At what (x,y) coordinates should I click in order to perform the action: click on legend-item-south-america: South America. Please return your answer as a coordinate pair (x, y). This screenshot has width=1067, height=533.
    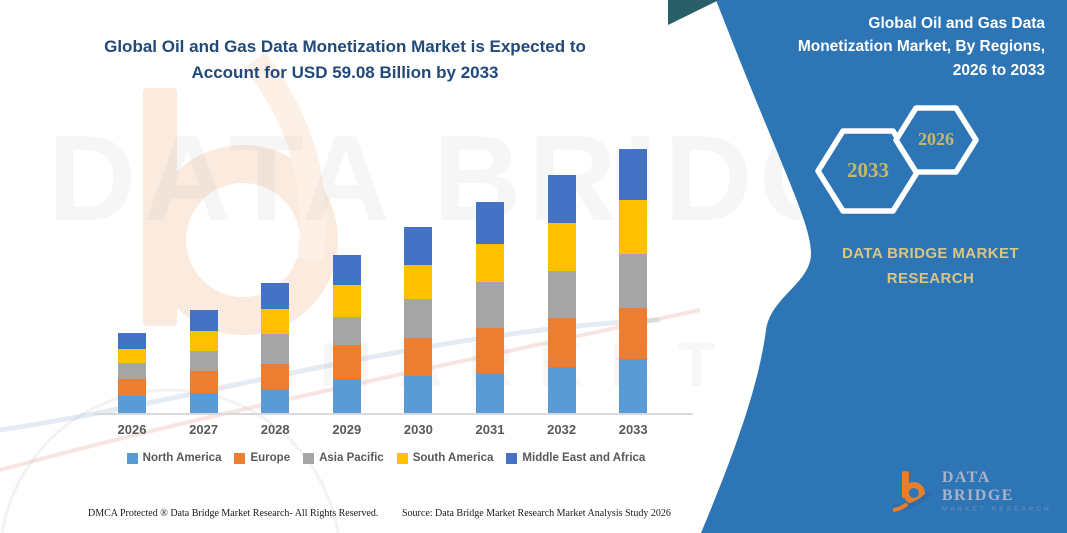
    Looking at the image, I should click on (445, 458).